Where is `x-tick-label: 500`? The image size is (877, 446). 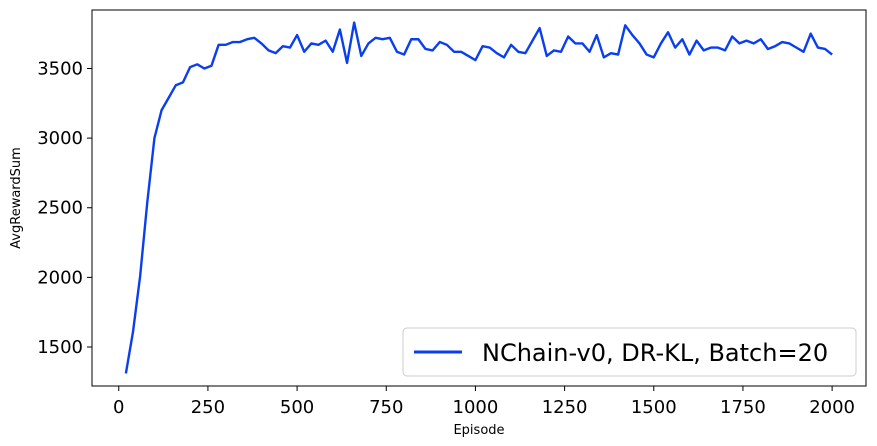 x-tick-label: 500 is located at coordinates (297, 407).